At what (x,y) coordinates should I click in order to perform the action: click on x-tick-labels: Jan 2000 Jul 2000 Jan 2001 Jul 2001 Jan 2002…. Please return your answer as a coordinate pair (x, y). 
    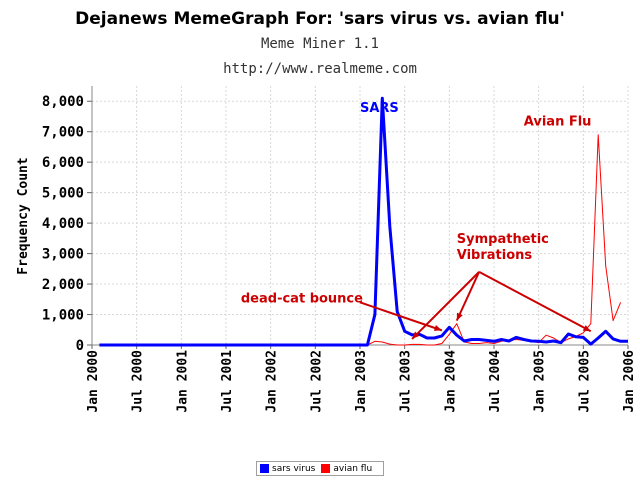
    Looking at the image, I should click on (361, 379).